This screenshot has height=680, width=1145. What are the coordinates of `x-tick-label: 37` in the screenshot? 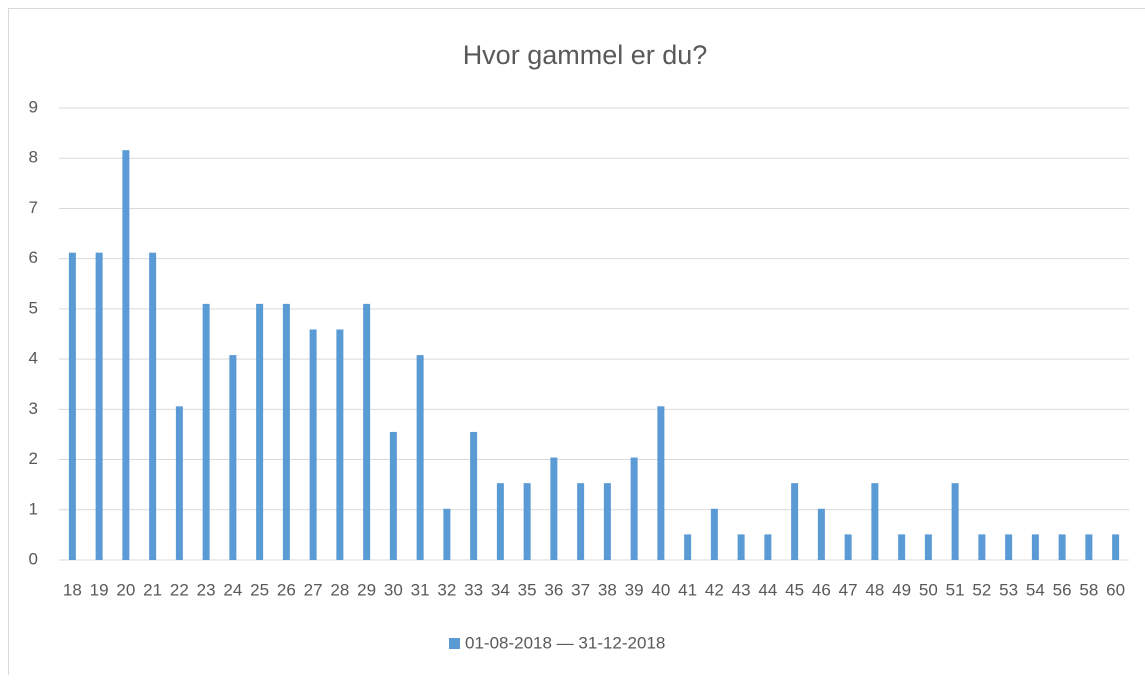 It's located at (580, 589).